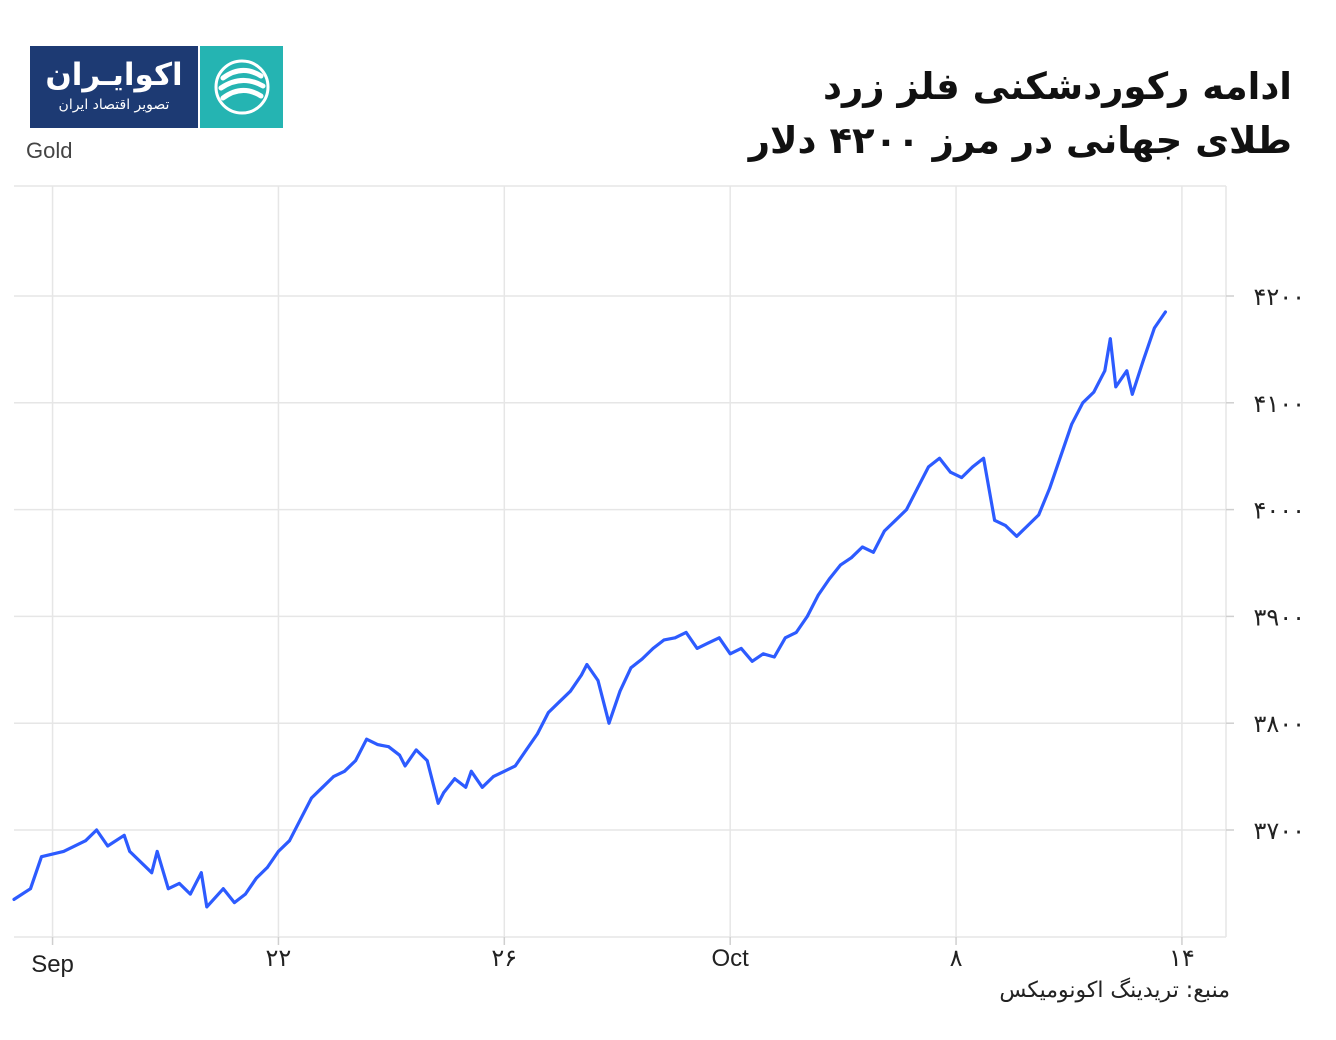 Image resolution: width=1336 pixels, height=1040 pixels. I want to click on x-tick-label: ۱۴, so click(1182, 958).